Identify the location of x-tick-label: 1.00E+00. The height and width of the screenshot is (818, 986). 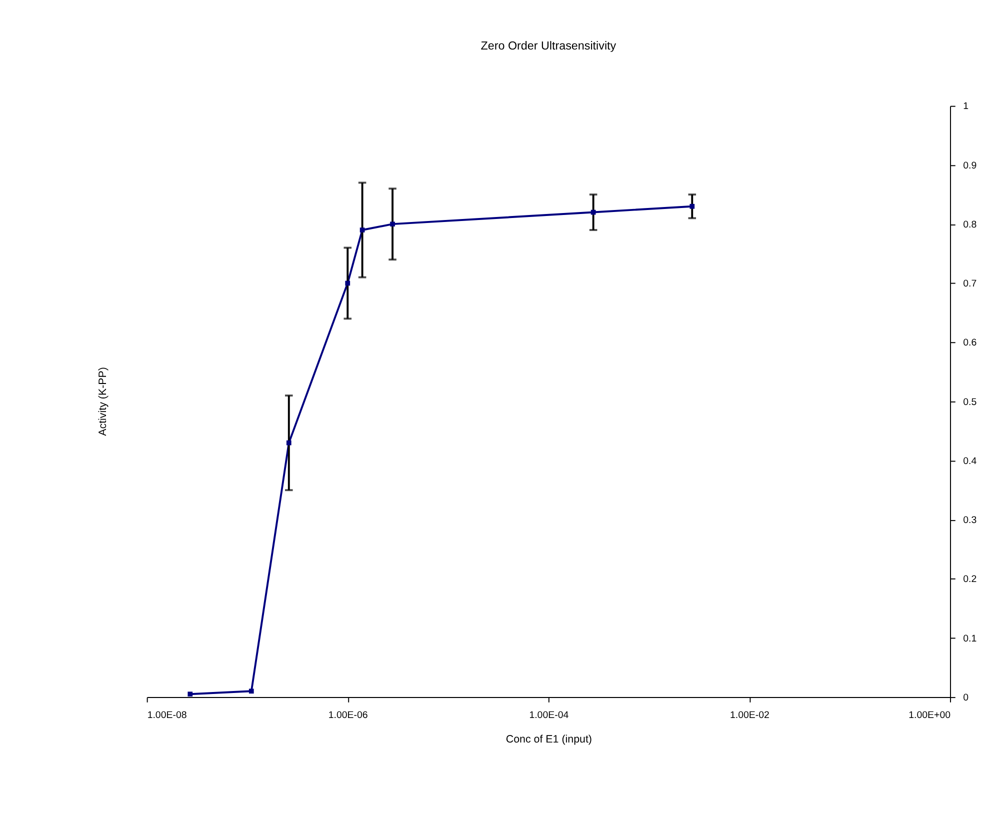
(930, 715).